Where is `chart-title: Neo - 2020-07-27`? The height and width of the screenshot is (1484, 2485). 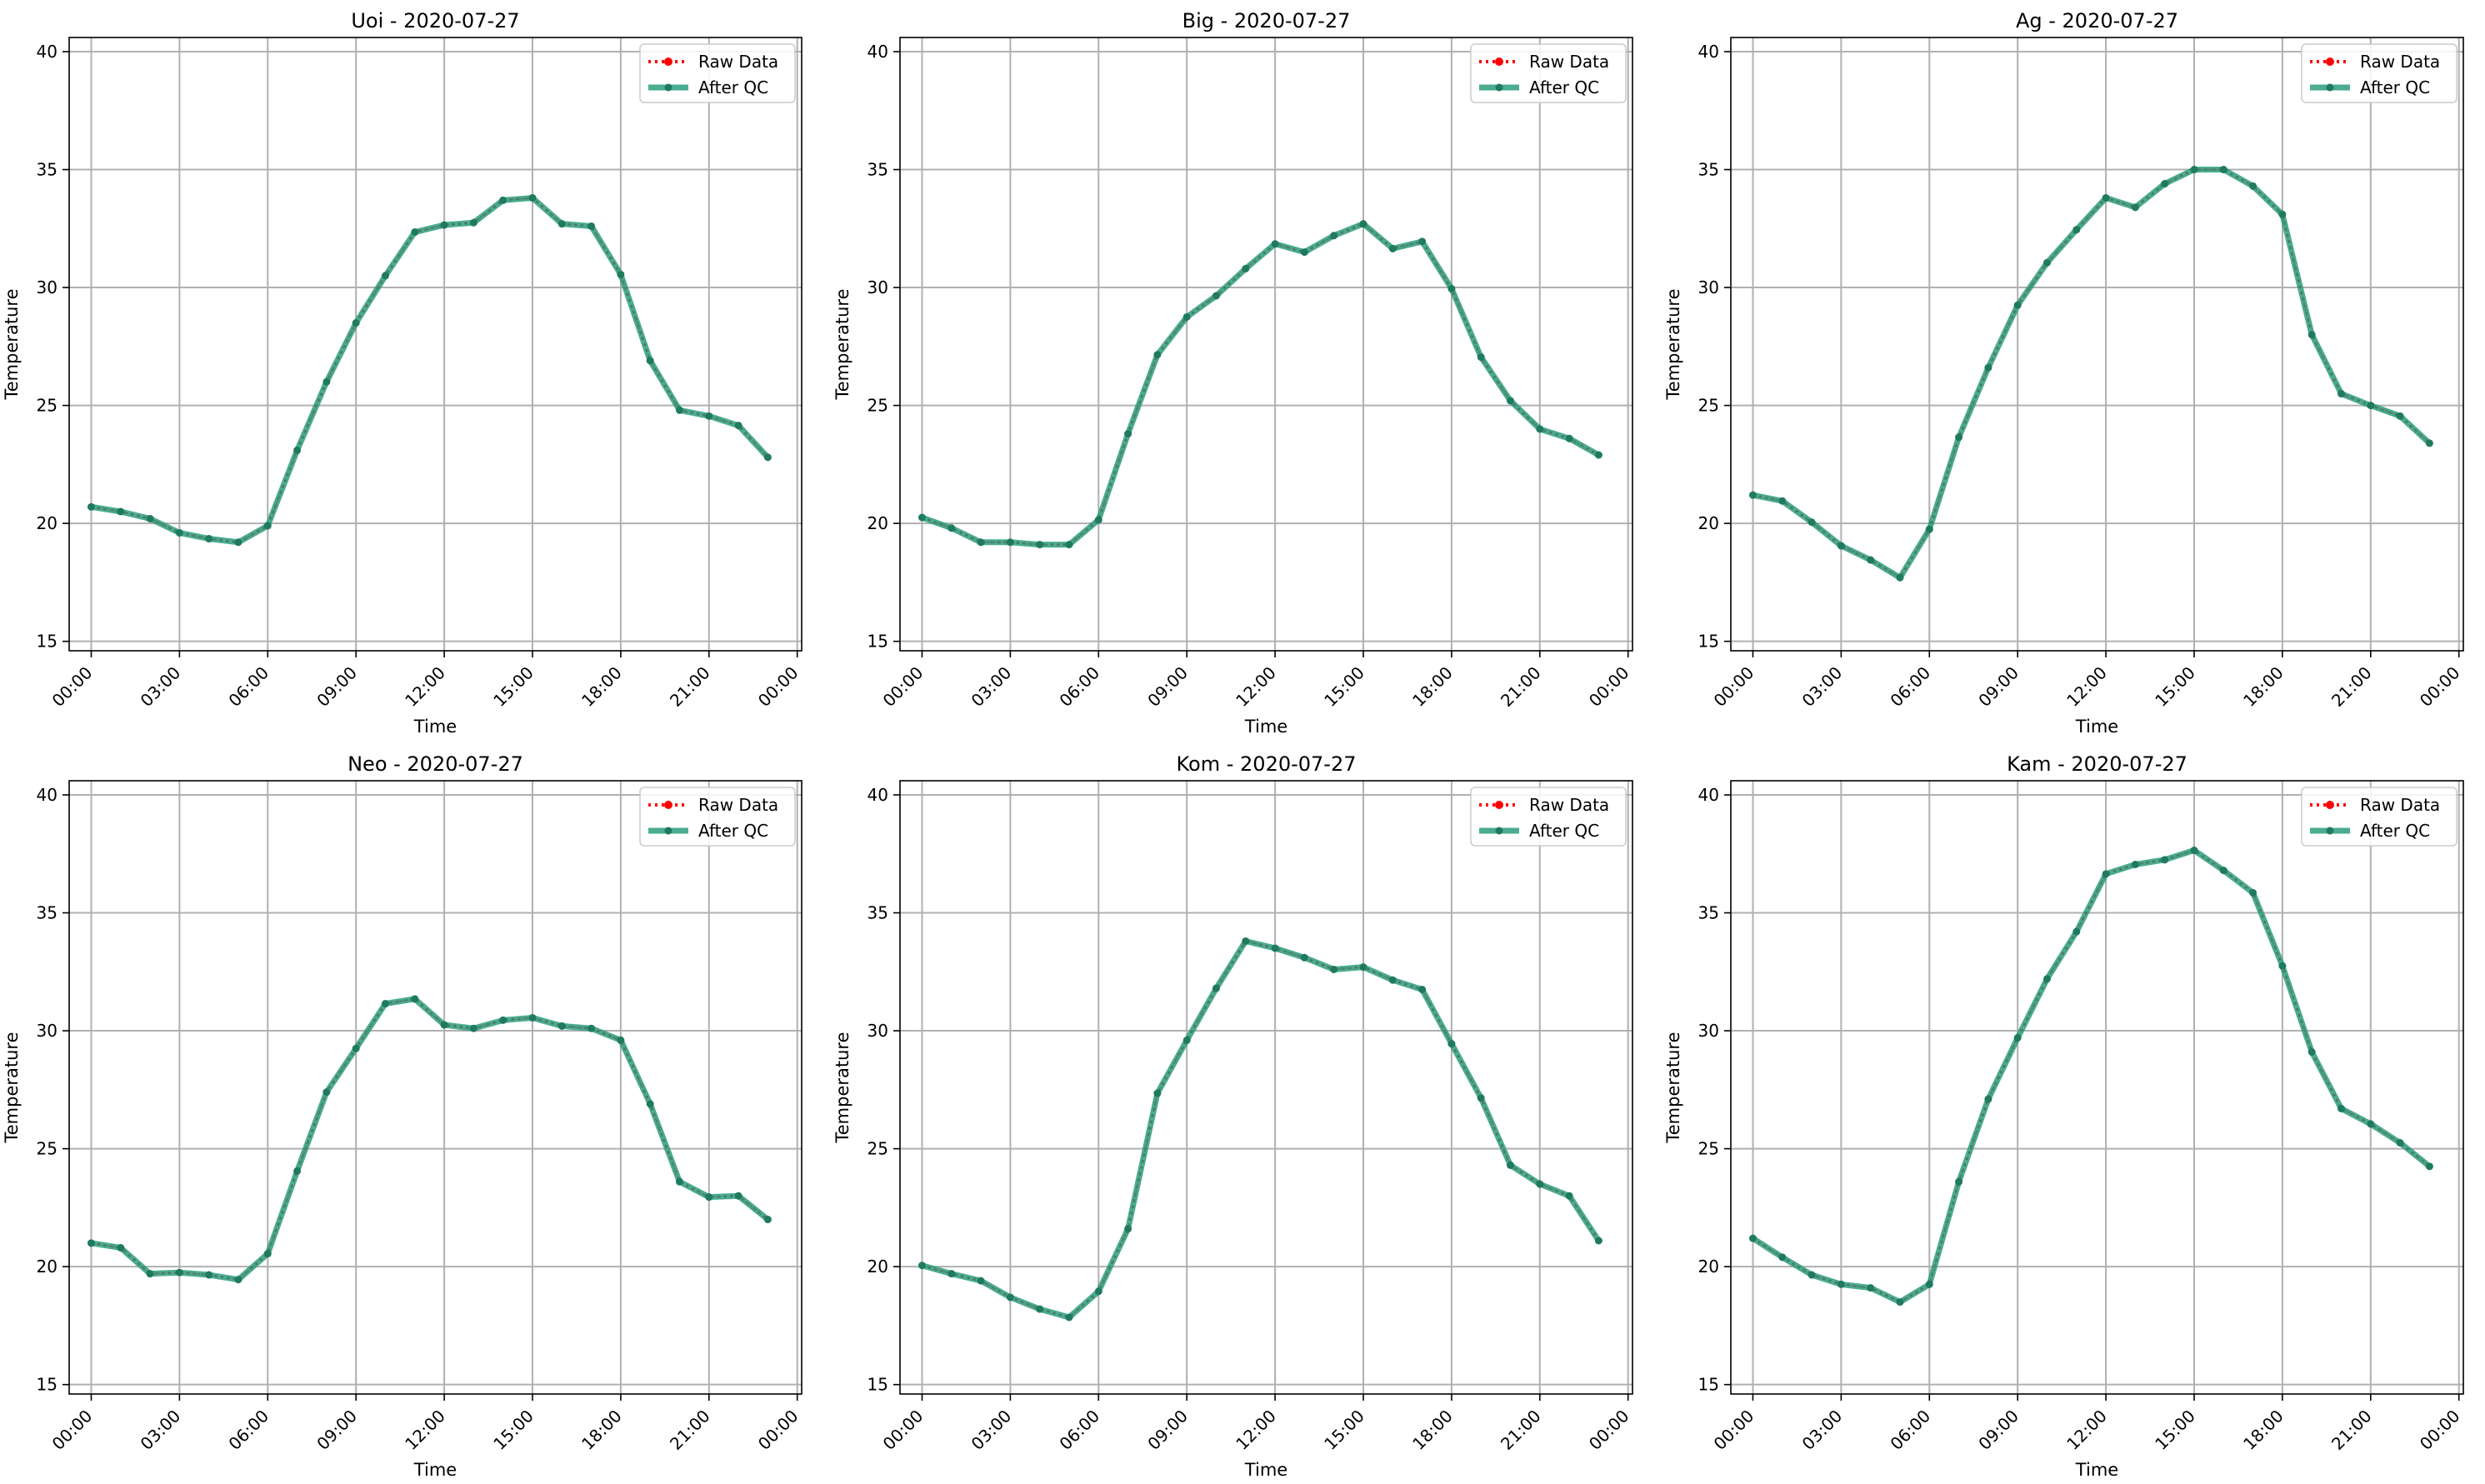 chart-title: Neo - 2020-07-27 is located at coordinates (436, 764).